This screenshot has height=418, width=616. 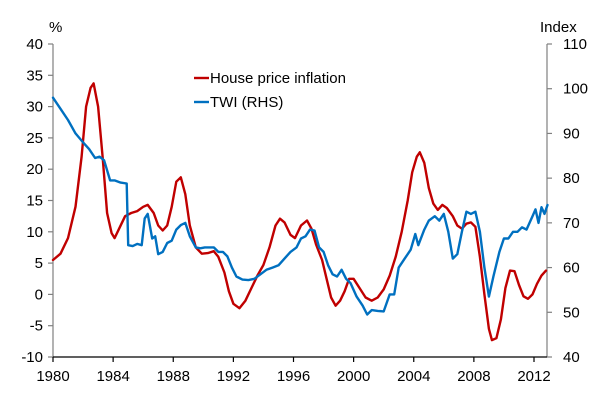 What do you see at coordinates (34, 107) in the screenshot?
I see `left-tick-label: 30` at bounding box center [34, 107].